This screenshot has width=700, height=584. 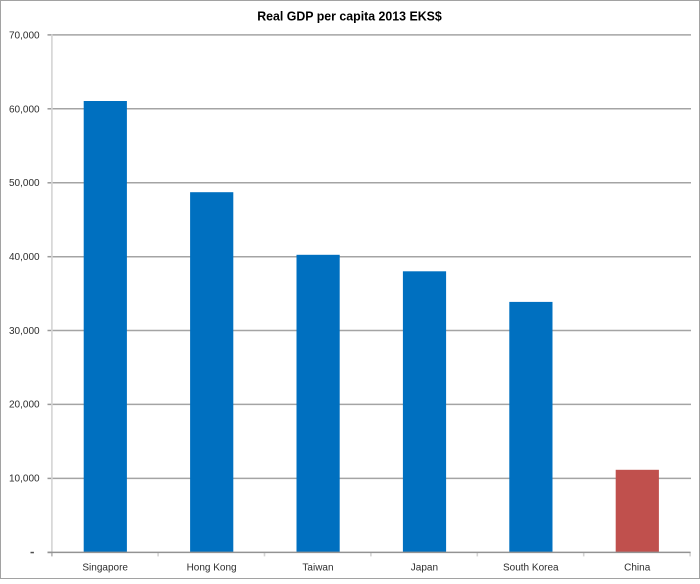 What do you see at coordinates (24, 183) in the screenshot?
I see `svg-text: 50,000` at bounding box center [24, 183].